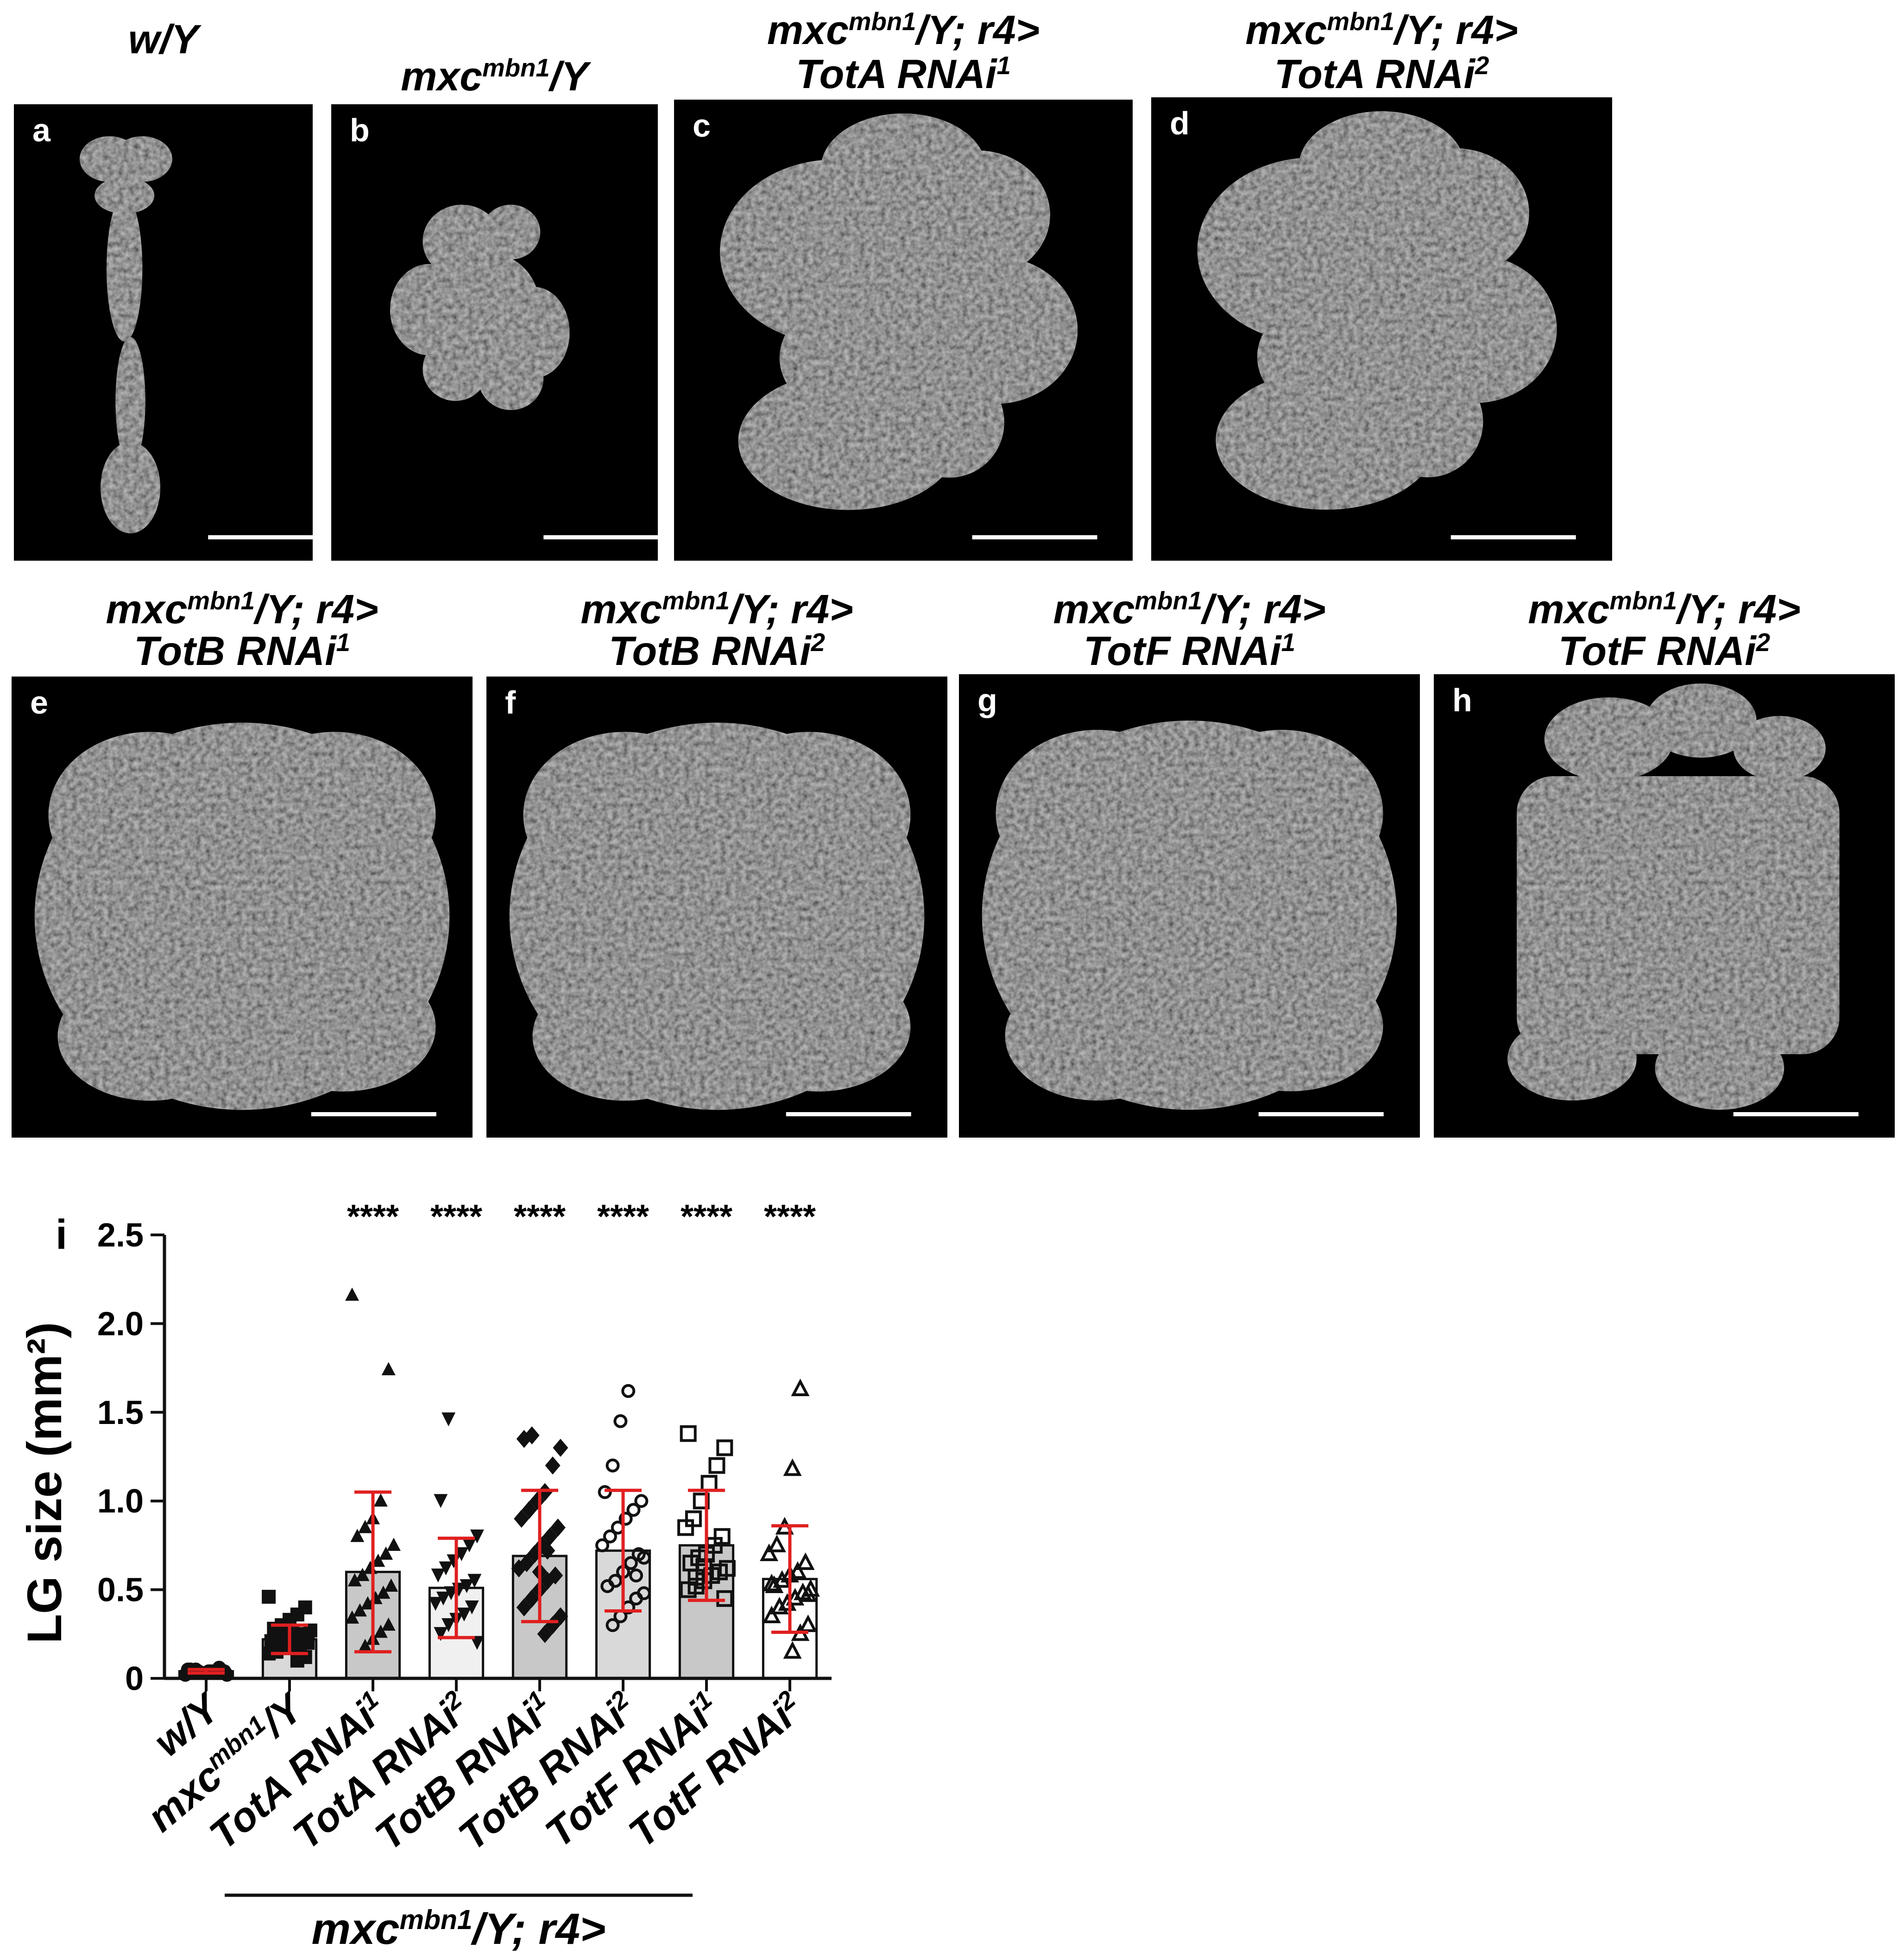 The height and width of the screenshot is (1955, 1904). What do you see at coordinates (903, 74) in the screenshot?
I see `panel-title-line: TotA RNAi1` at bounding box center [903, 74].